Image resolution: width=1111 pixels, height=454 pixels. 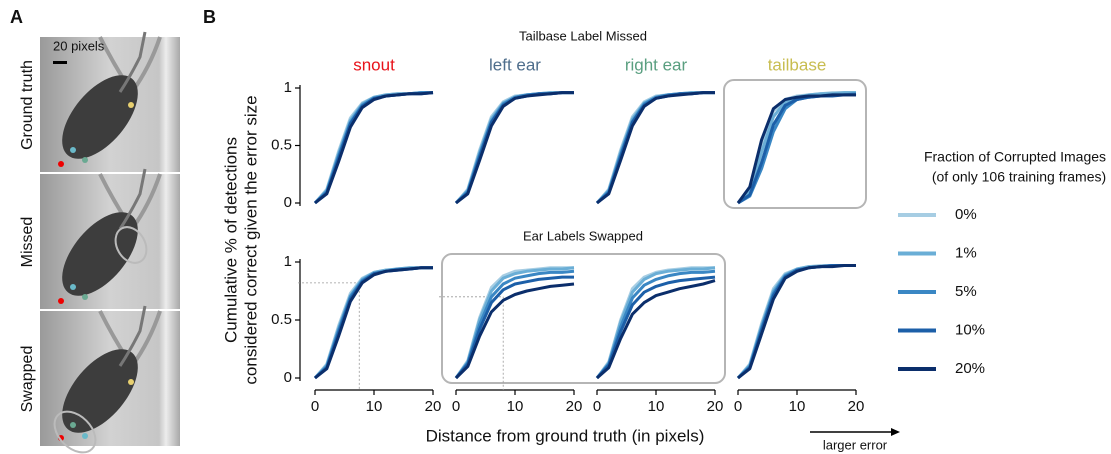 I want to click on y-axis-label: Cumulative % of detections, so click(x=230, y=240).